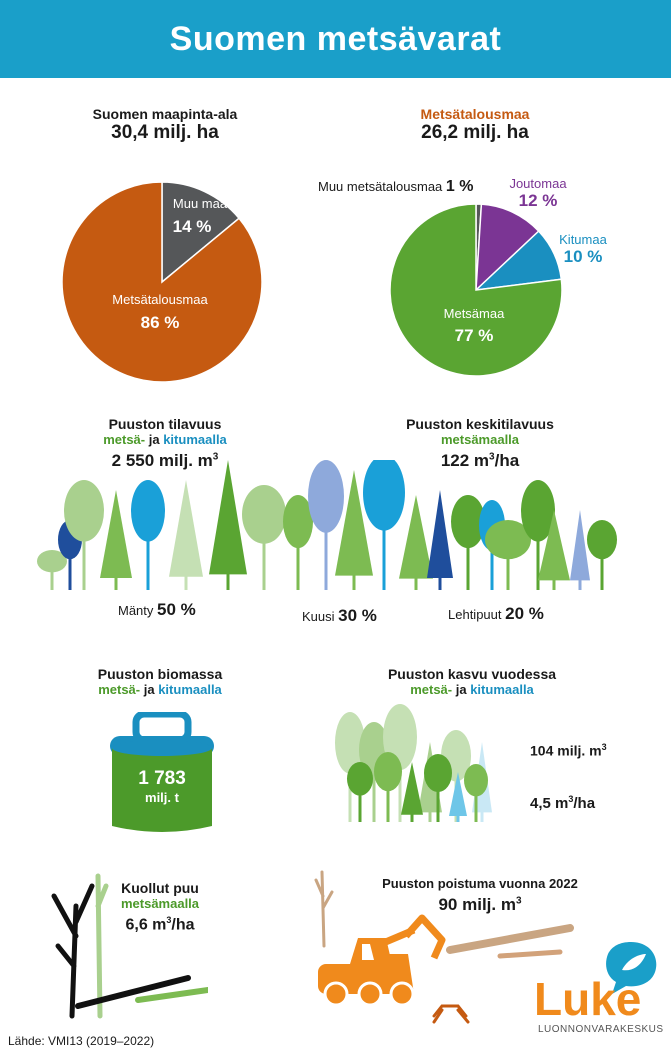 This screenshot has width=671, height=1054. What do you see at coordinates (357, 615) in the screenshot?
I see `species-spruce-percent: 30 %` at bounding box center [357, 615].